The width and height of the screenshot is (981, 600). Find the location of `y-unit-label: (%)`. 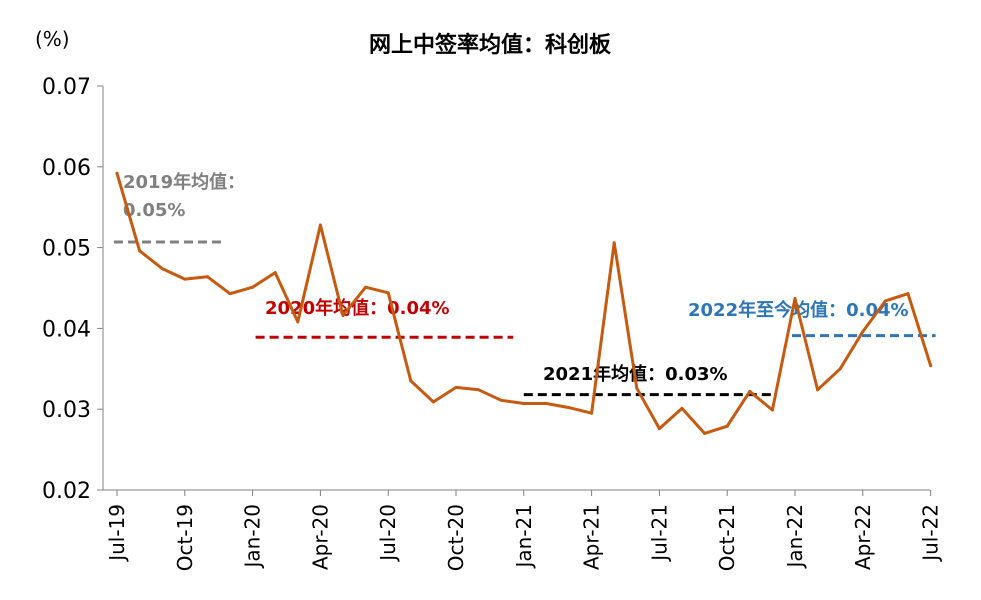

y-unit-label: (%) is located at coordinates (52, 39).